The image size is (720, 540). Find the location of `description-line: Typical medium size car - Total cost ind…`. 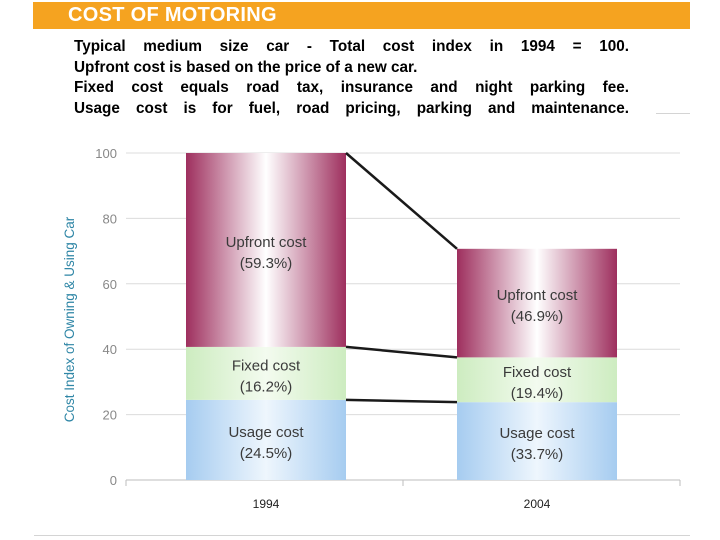

description-line: Typical medium size car - Total cost ind… is located at coordinates (351, 46).